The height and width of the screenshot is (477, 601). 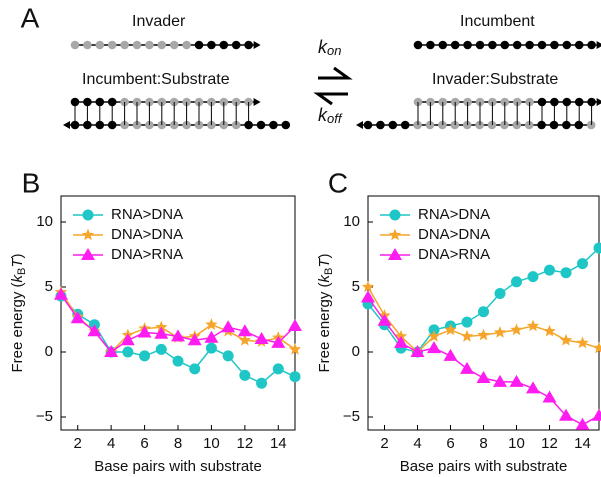 What do you see at coordinates (49, 286) in the screenshot?
I see `y-tick-label: 5` at bounding box center [49, 286].